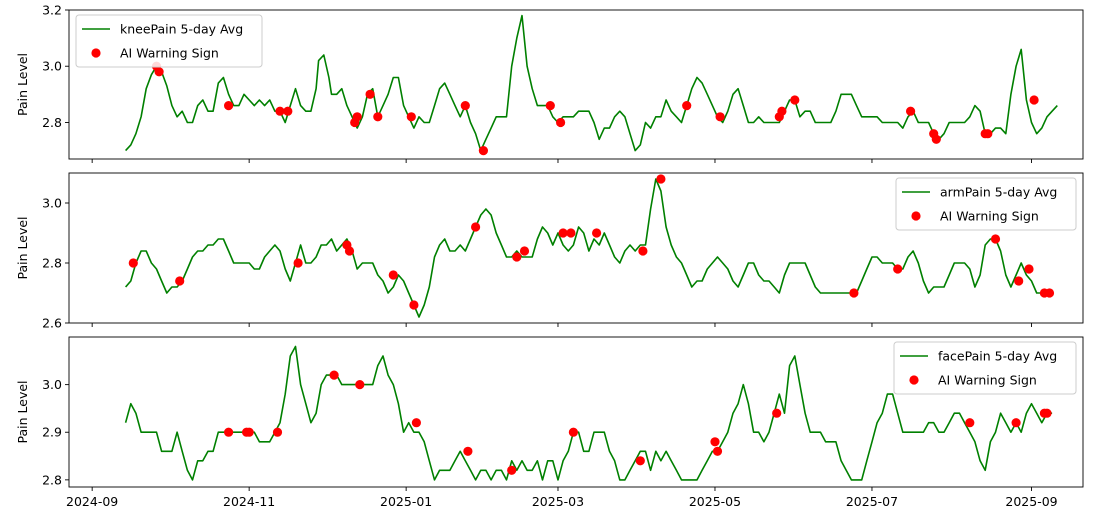 The width and height of the screenshot is (1097, 518). I want to click on x-tick-label: 2025-09, so click(1031, 501).